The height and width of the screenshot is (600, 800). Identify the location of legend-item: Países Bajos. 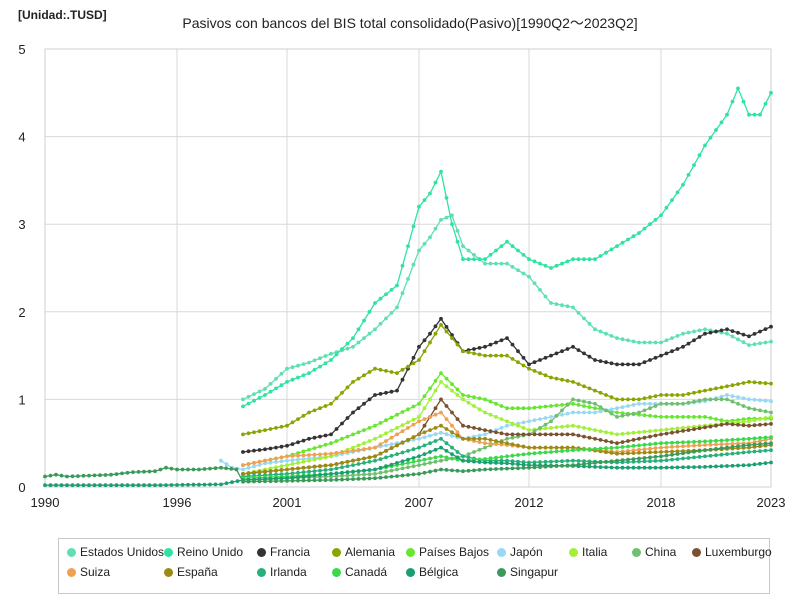
(447, 552).